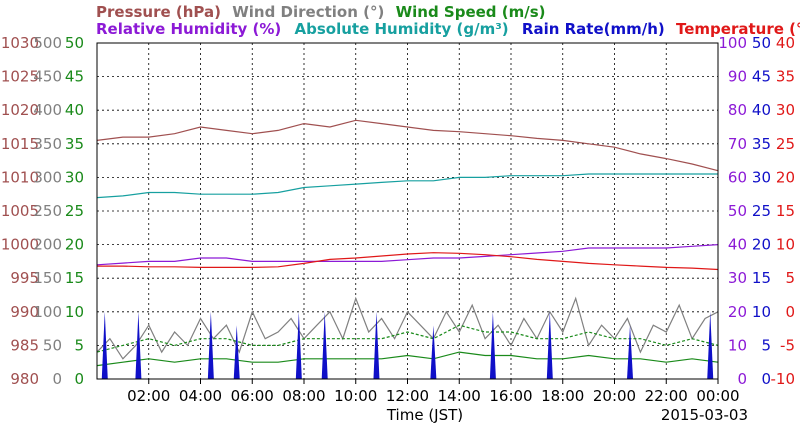 This screenshot has height=439, width=800. Describe the element at coordinates (407, 396) in the screenshot. I see `x-tick-label: 12:00` at that location.